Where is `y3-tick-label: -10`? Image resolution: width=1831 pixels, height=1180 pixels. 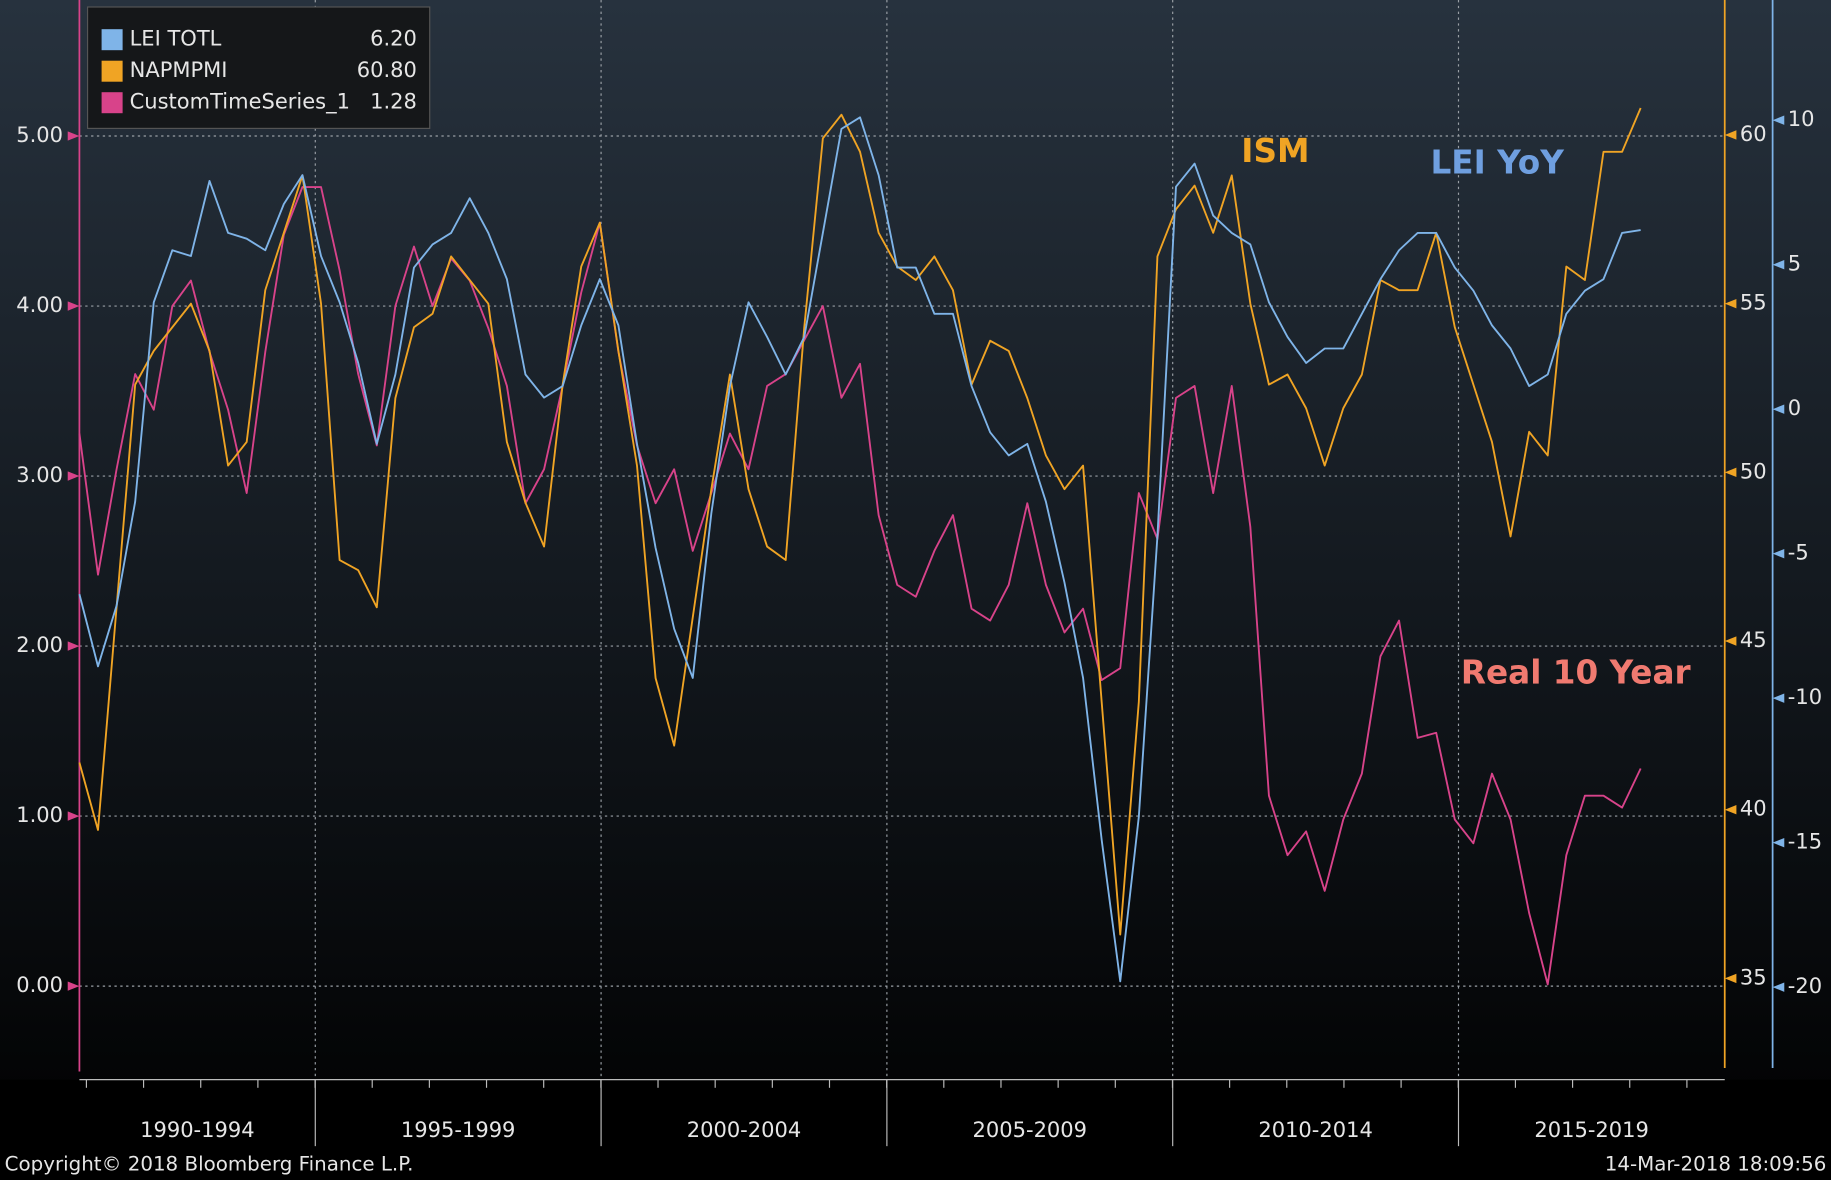
y3-tick-label: -10 is located at coordinates (1805, 696).